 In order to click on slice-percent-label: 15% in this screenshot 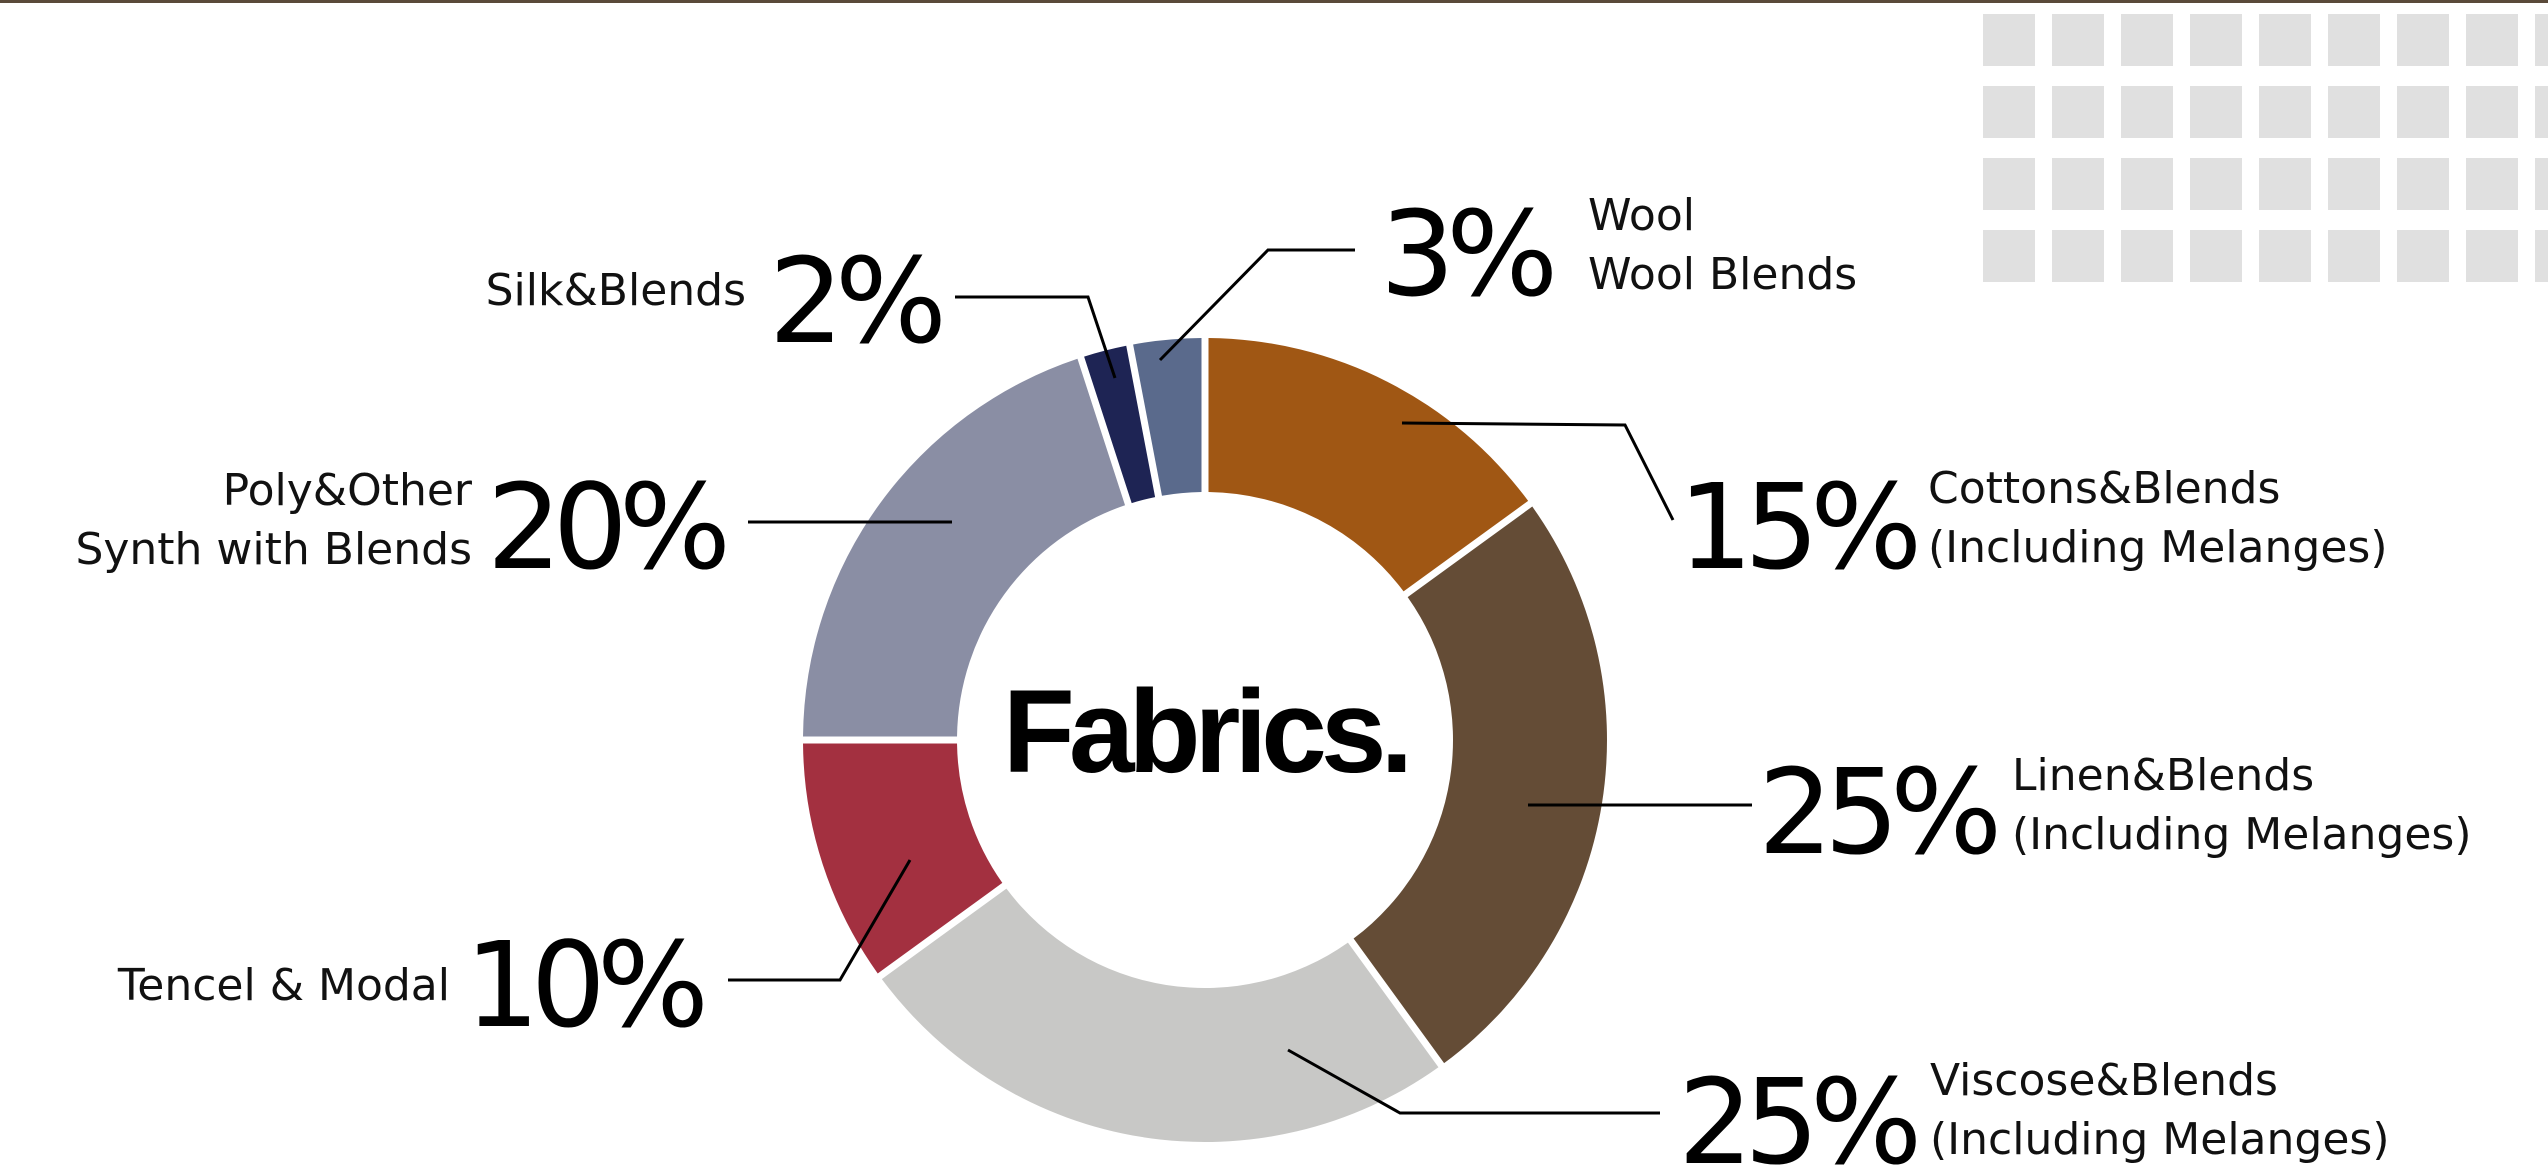, I will do `click(1797, 527)`.